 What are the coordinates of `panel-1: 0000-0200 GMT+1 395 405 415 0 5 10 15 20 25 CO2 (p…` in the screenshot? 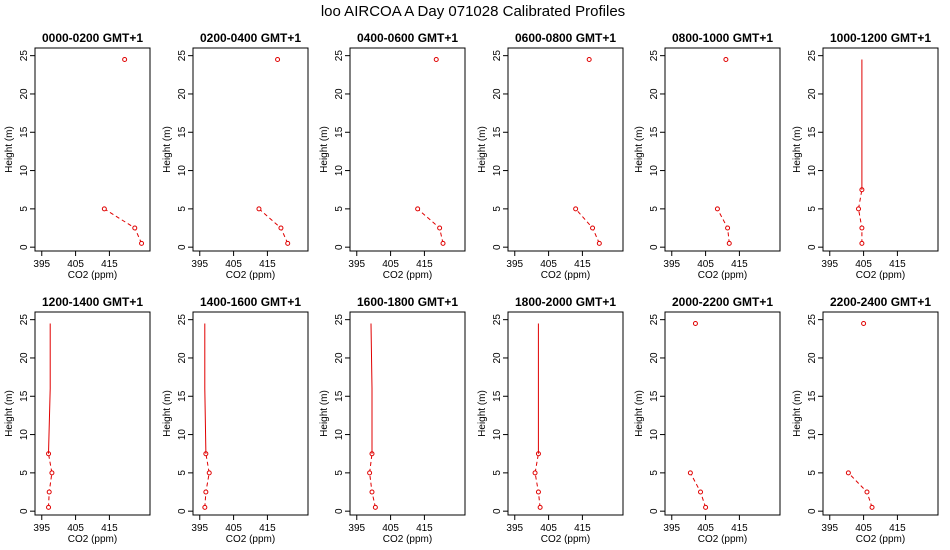 It's located at (77, 156).